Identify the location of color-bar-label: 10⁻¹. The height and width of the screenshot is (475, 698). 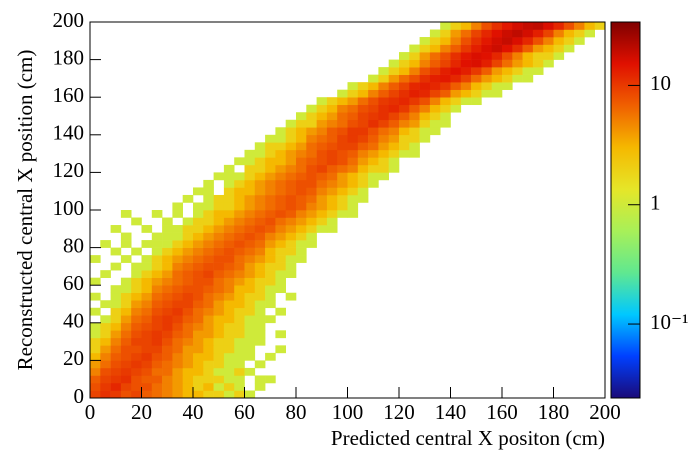
(669, 322).